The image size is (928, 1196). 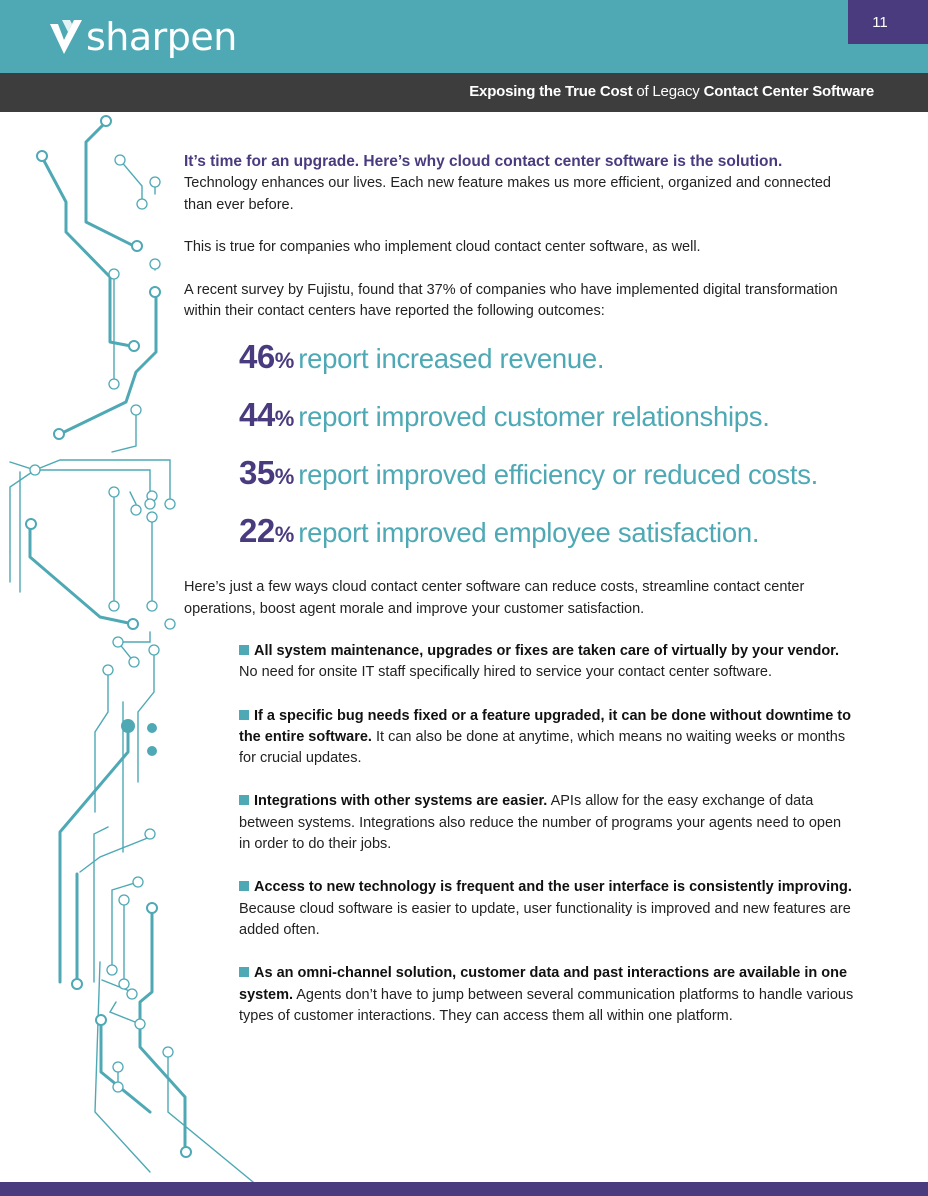 What do you see at coordinates (66, 37) in the screenshot?
I see `sharpen-logo-mark-icon` at bounding box center [66, 37].